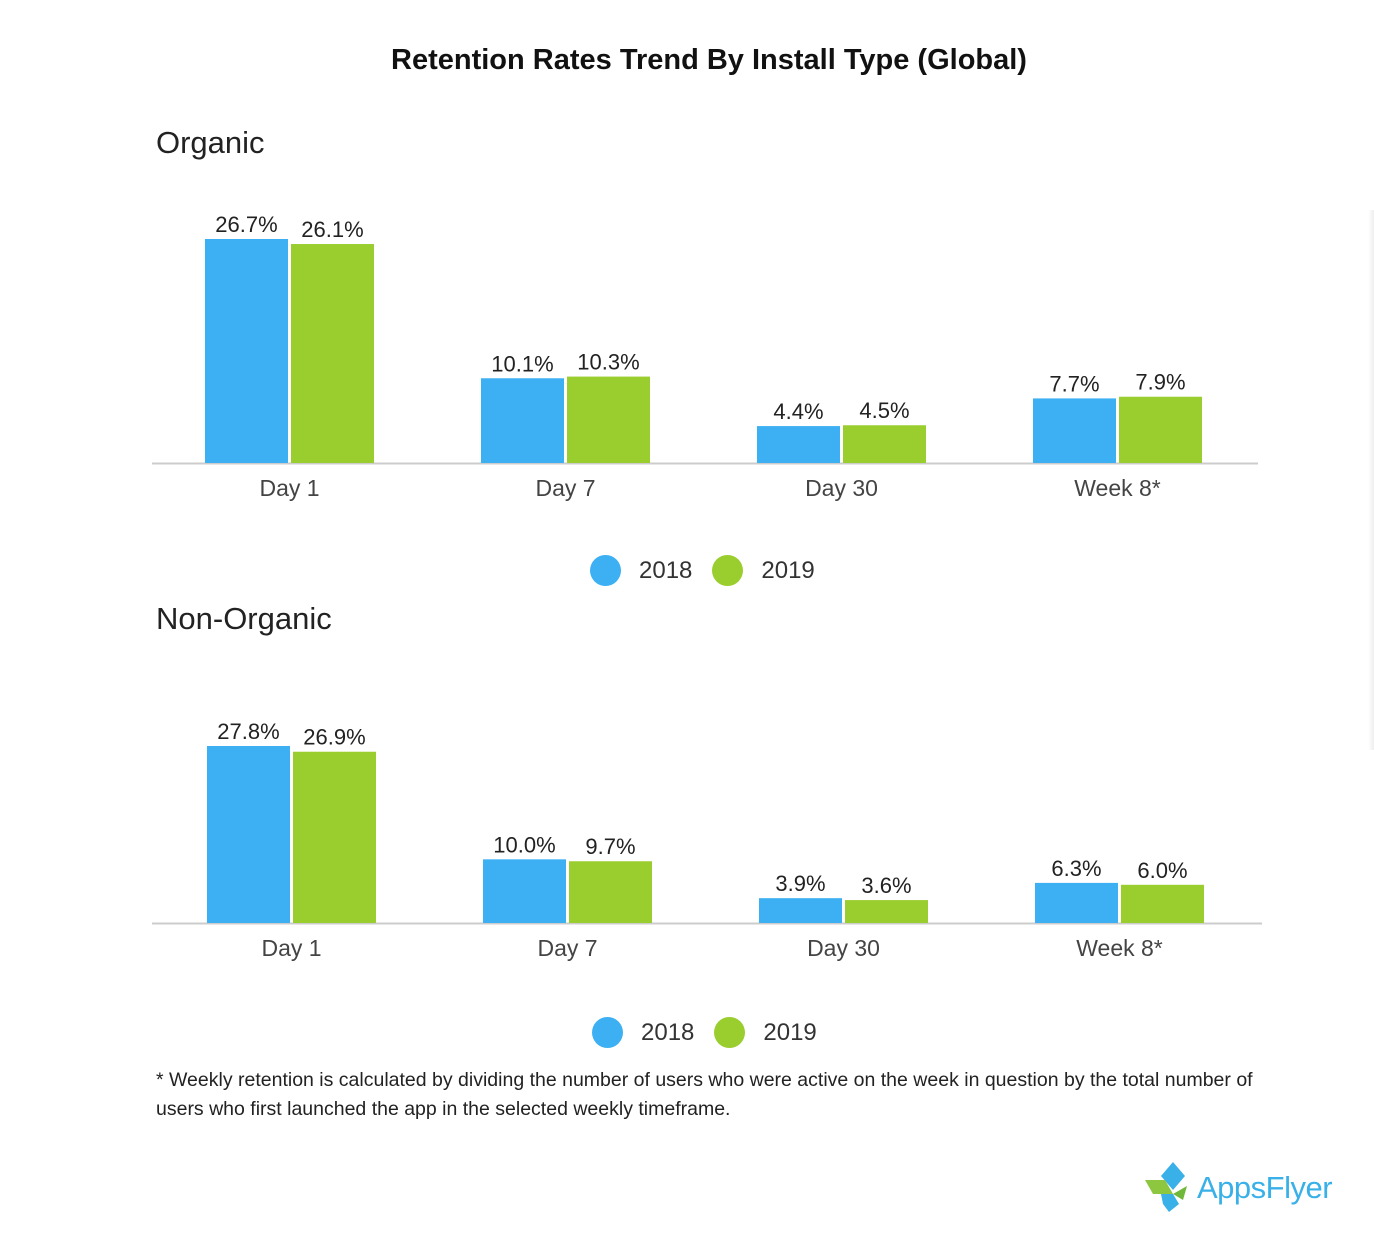  What do you see at coordinates (1265, 1187) in the screenshot?
I see `logo-text: AppsFlyer` at bounding box center [1265, 1187].